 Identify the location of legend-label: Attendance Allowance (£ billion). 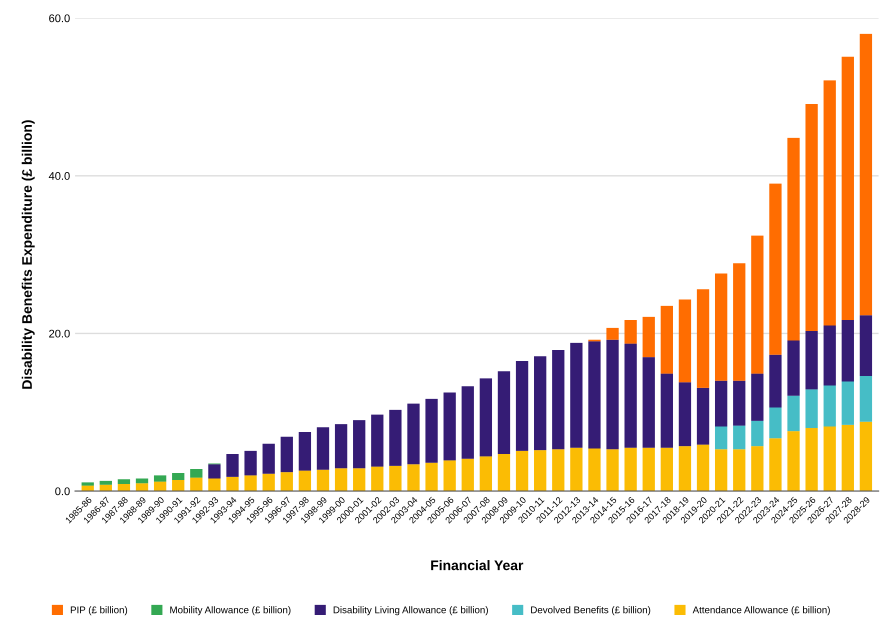
(761, 611).